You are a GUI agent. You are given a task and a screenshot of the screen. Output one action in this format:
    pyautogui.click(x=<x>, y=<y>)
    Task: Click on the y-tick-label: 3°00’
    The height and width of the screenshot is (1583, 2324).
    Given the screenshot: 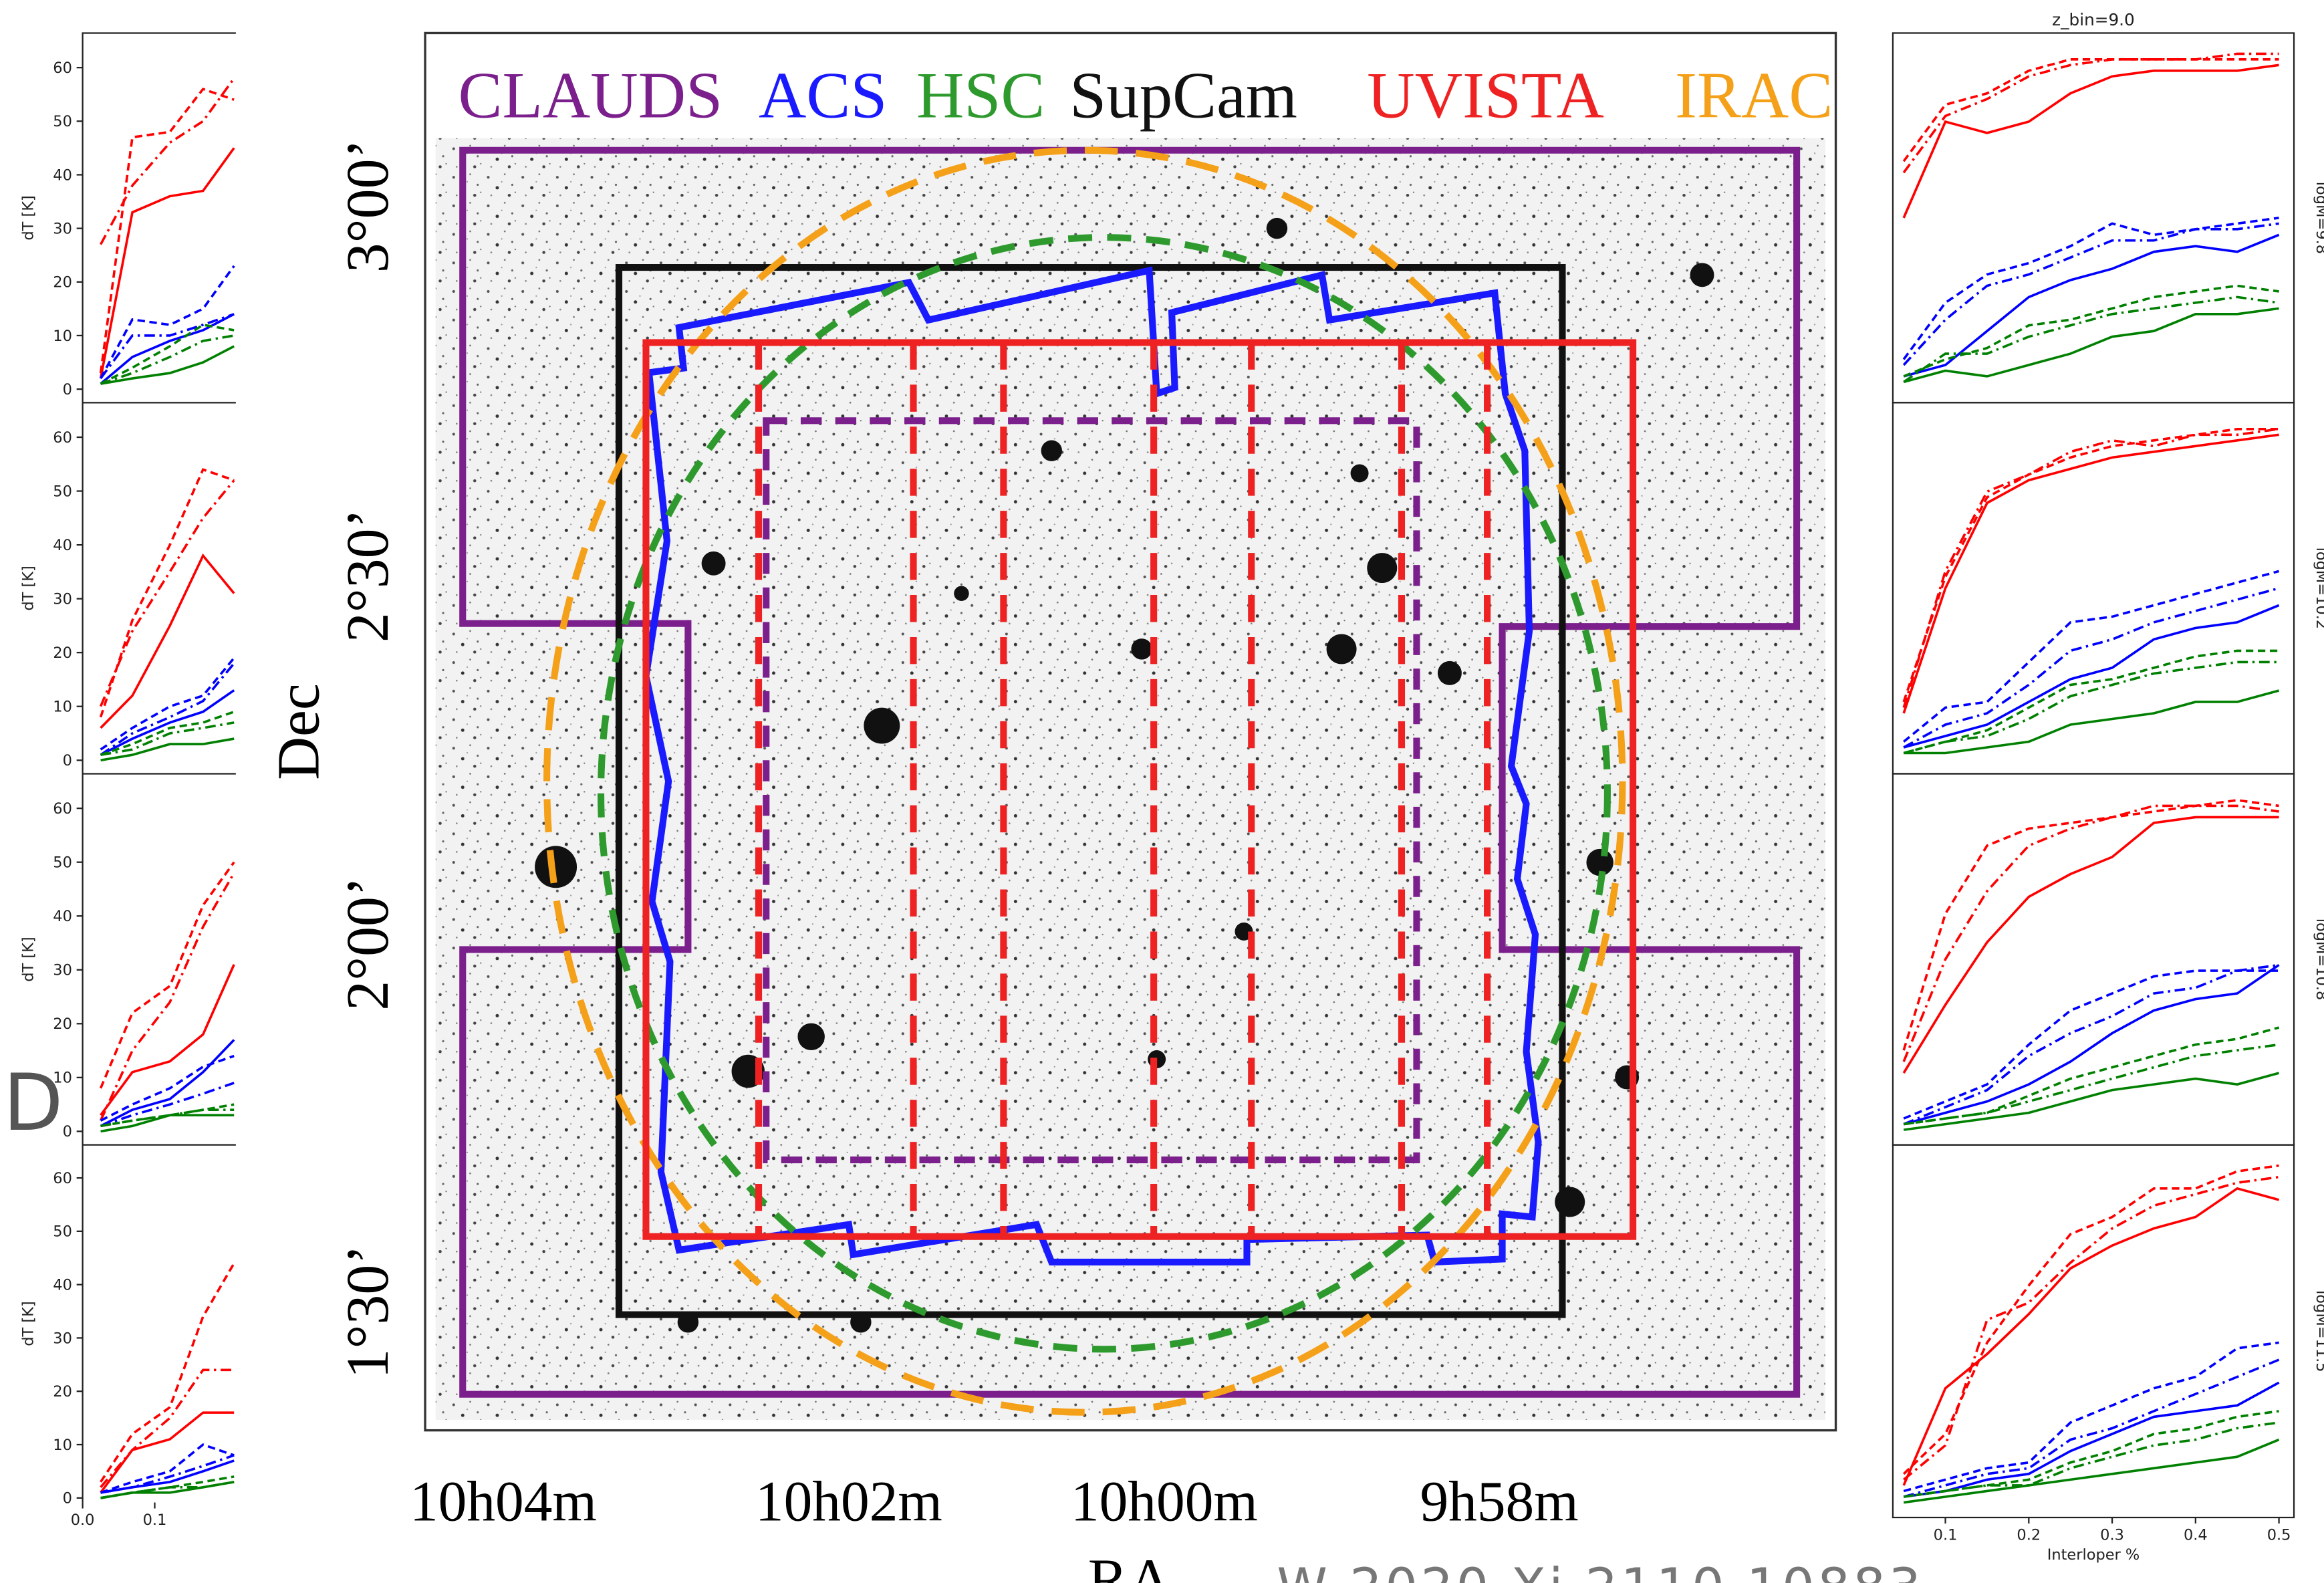 What is the action you would take?
    pyautogui.click(x=368, y=206)
    